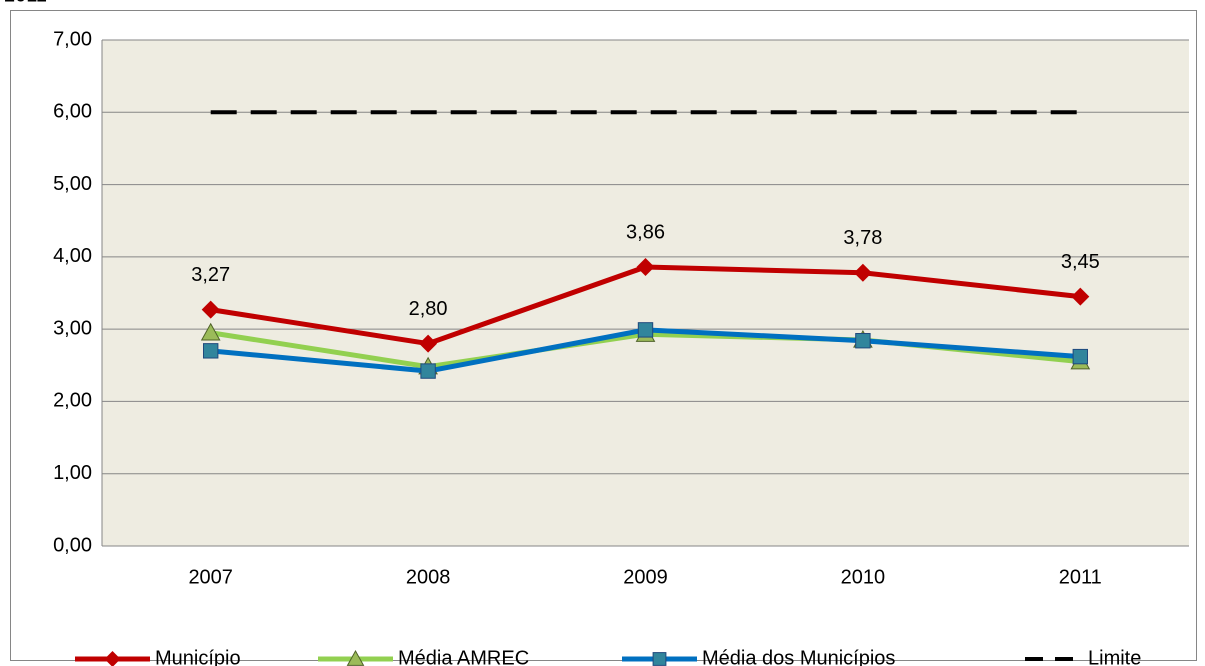  I want to click on data-label: 3,78, so click(862, 238).